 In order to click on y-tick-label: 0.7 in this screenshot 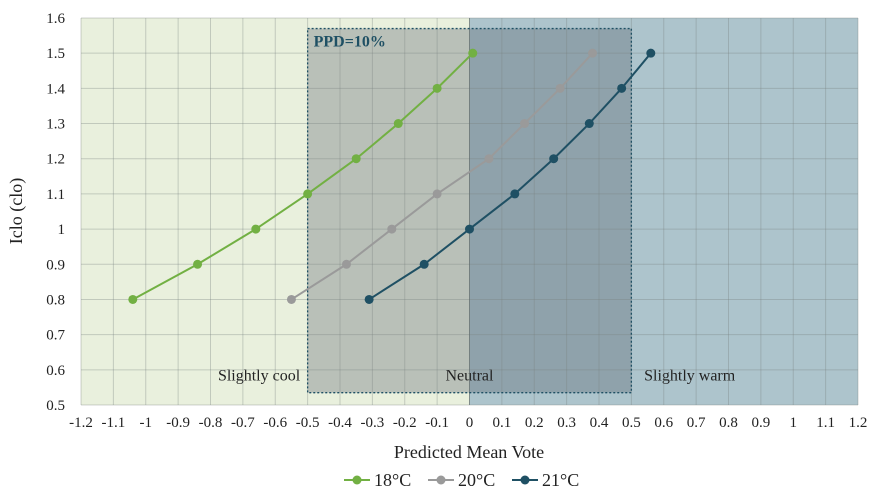, I will do `click(55, 336)`.